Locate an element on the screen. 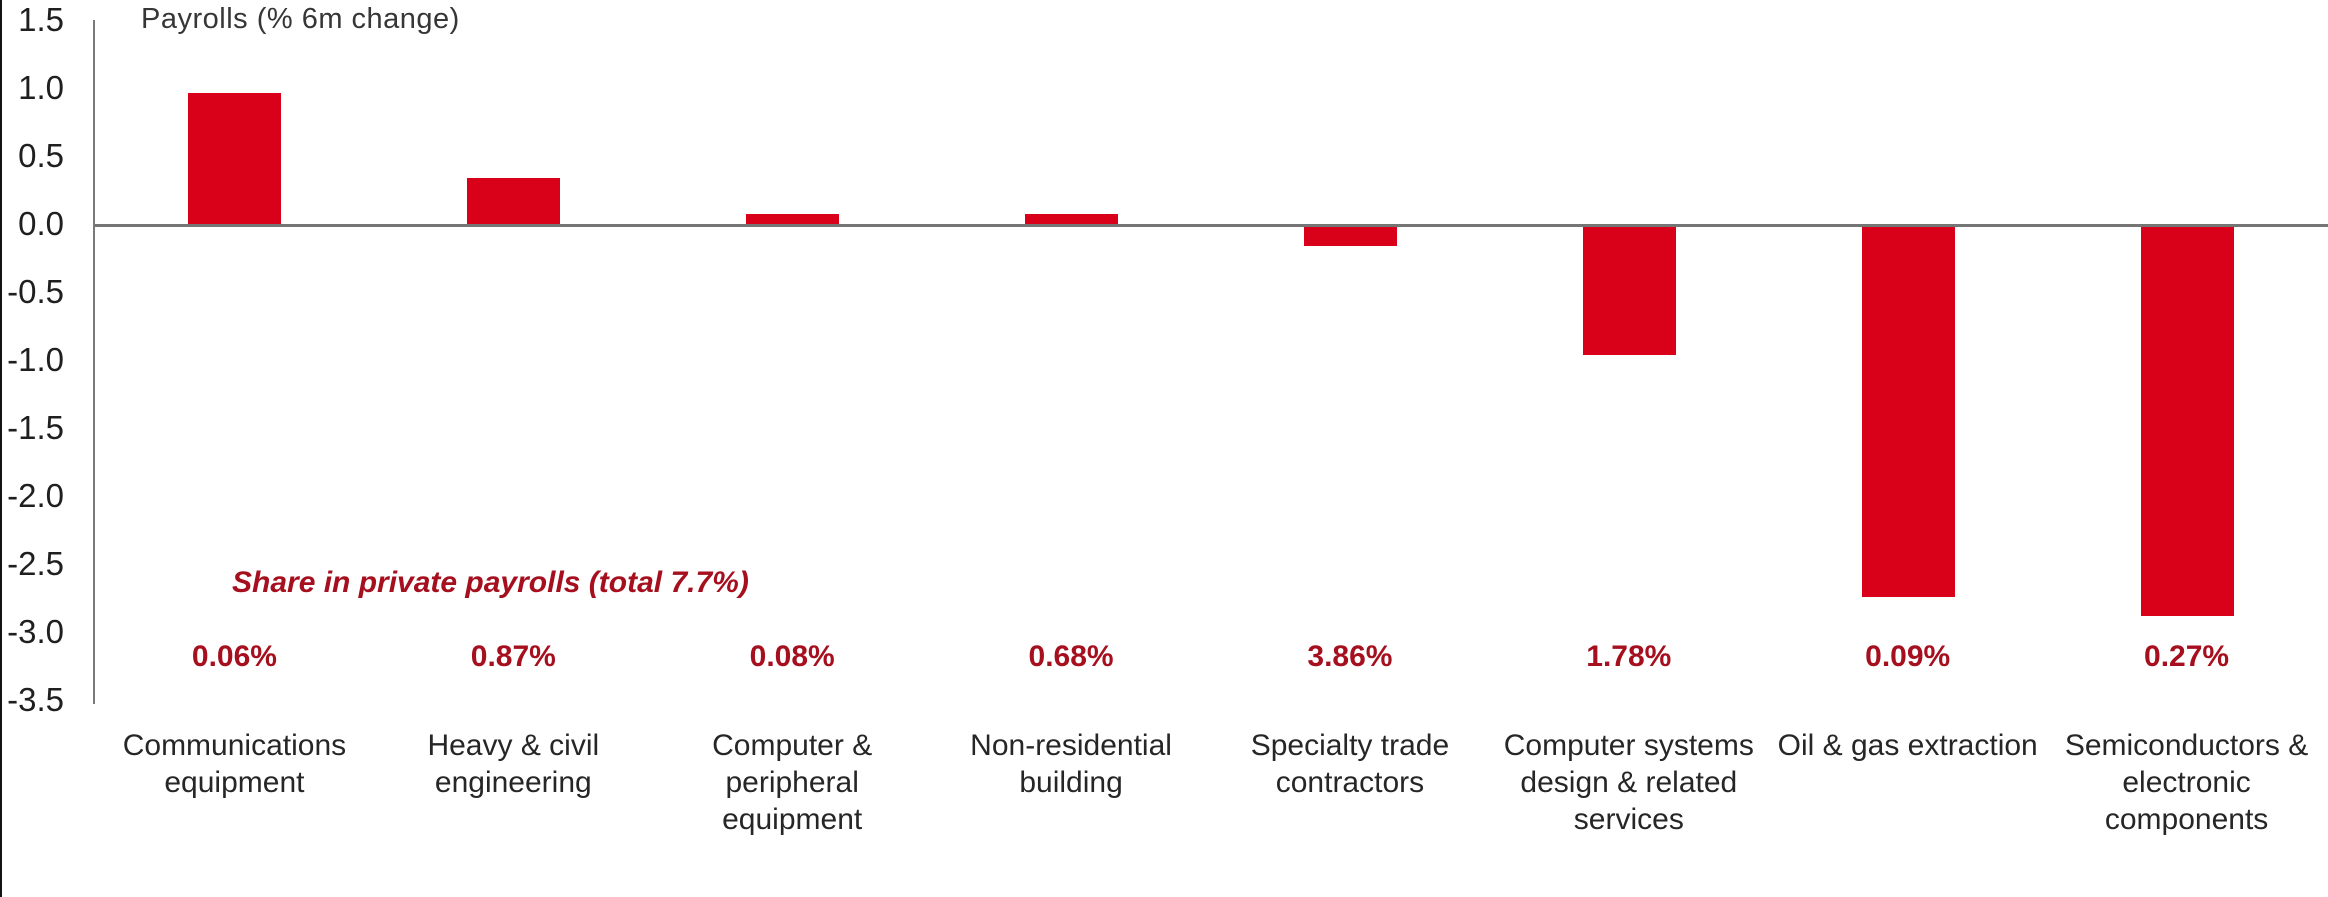 This screenshot has height=897, width=2328. zero-gridline is located at coordinates (1211, 225).